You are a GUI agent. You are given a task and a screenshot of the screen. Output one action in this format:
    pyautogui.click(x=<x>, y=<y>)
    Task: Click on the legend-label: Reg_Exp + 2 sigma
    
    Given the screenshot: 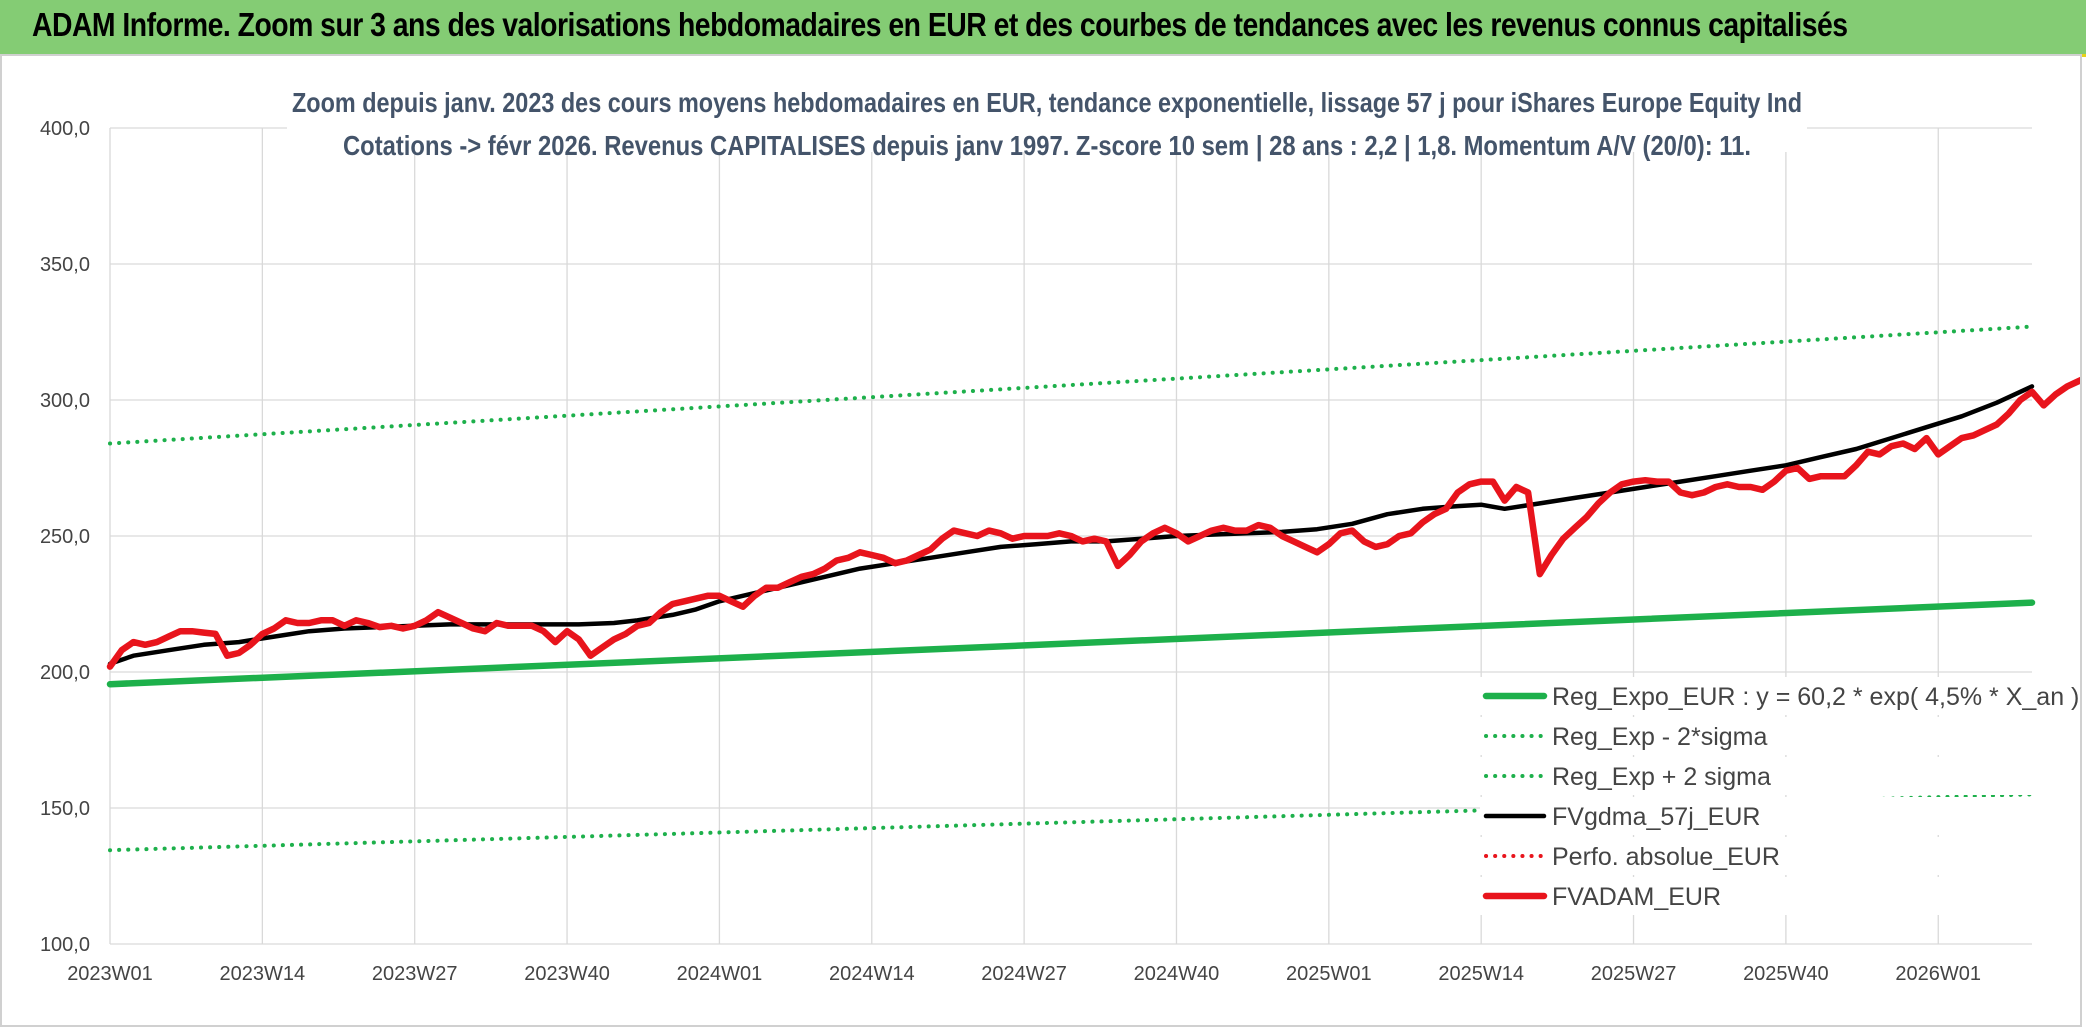 What is the action you would take?
    pyautogui.click(x=1661, y=777)
    